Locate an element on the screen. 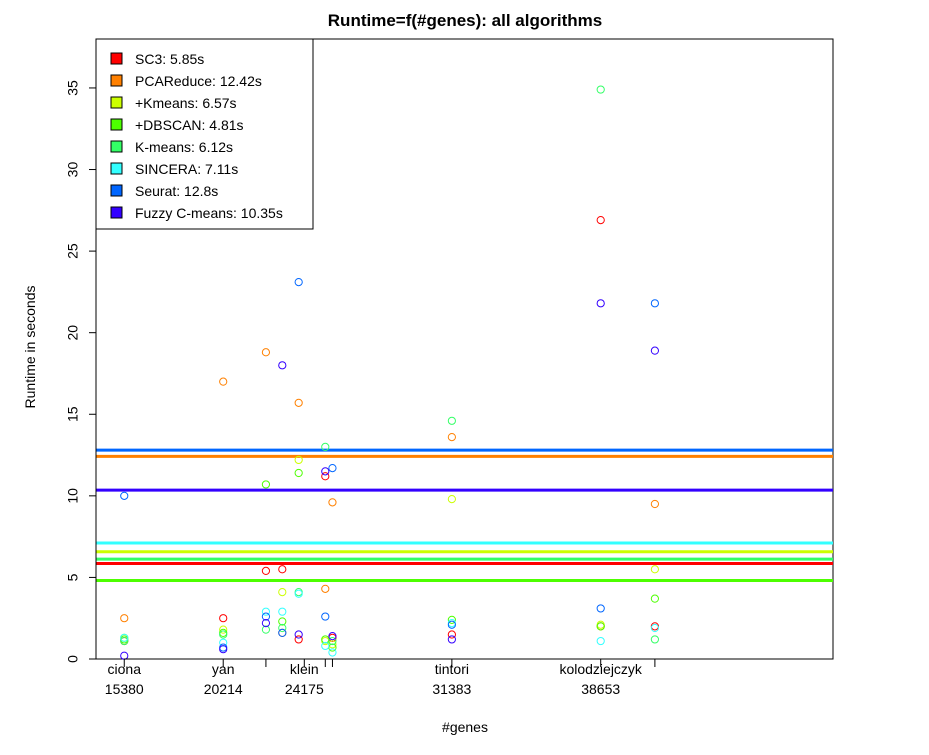  y-tick-label: 10 is located at coordinates (73, 496).